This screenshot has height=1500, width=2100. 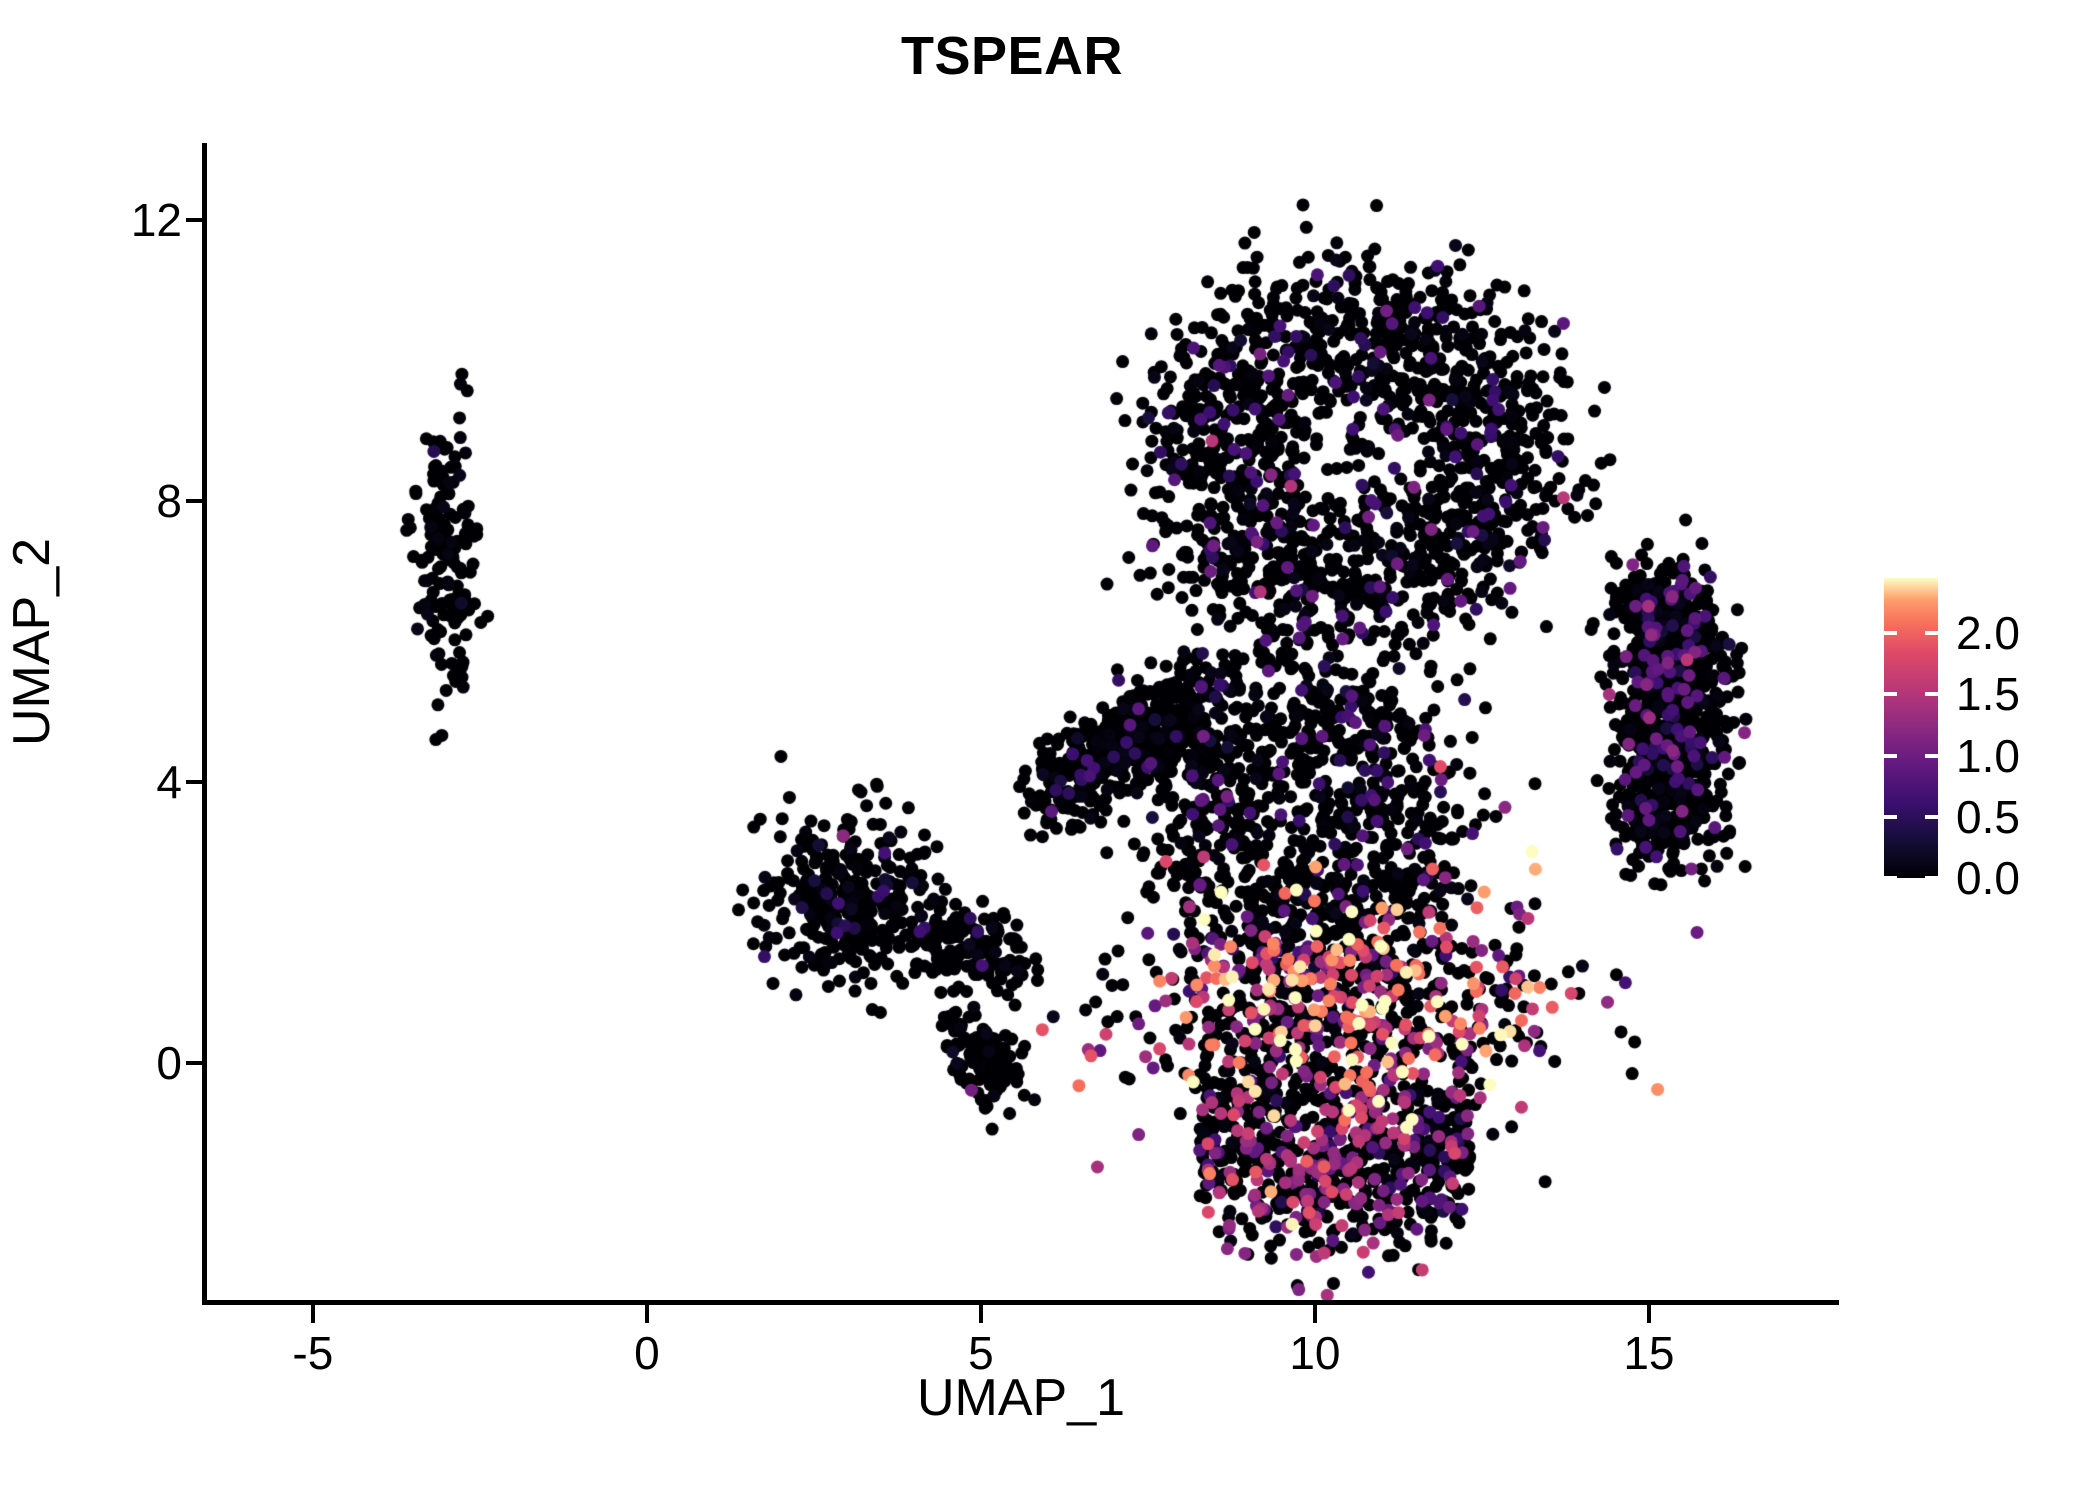 What do you see at coordinates (1988, 694) in the screenshot?
I see `colorbar-tick-label: 1.5` at bounding box center [1988, 694].